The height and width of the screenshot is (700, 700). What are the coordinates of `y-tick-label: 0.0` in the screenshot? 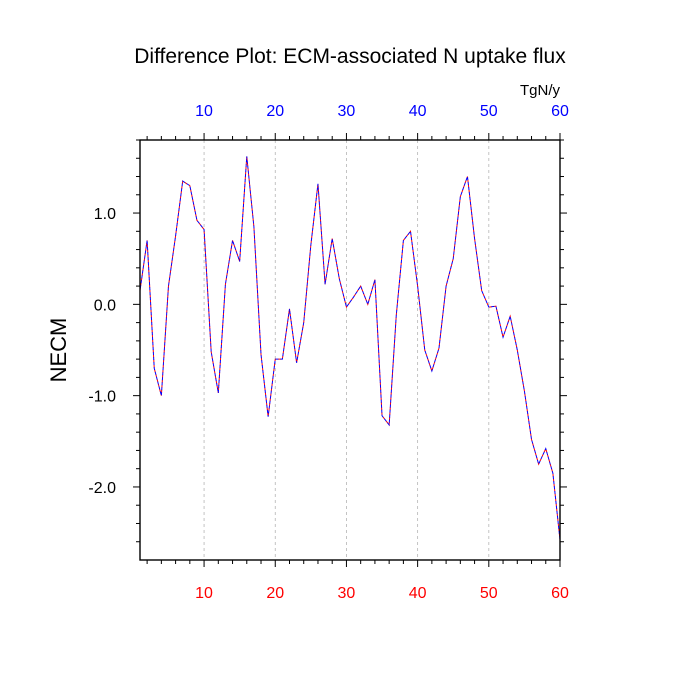 It's located at (105, 305).